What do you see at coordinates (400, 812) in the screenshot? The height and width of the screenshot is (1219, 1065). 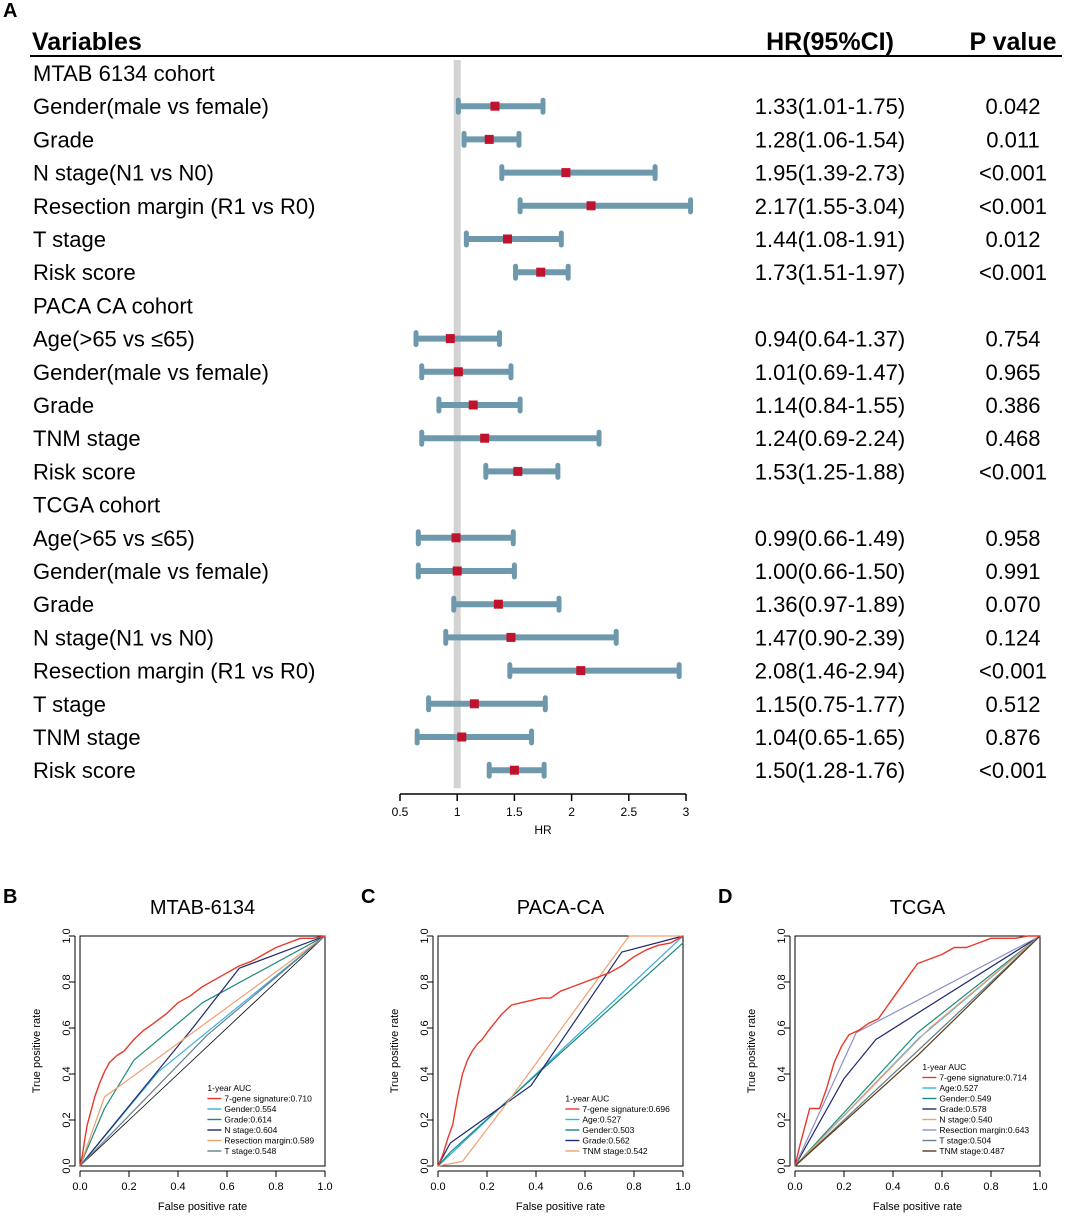 I see `x-tick-label: 0.5` at bounding box center [400, 812].